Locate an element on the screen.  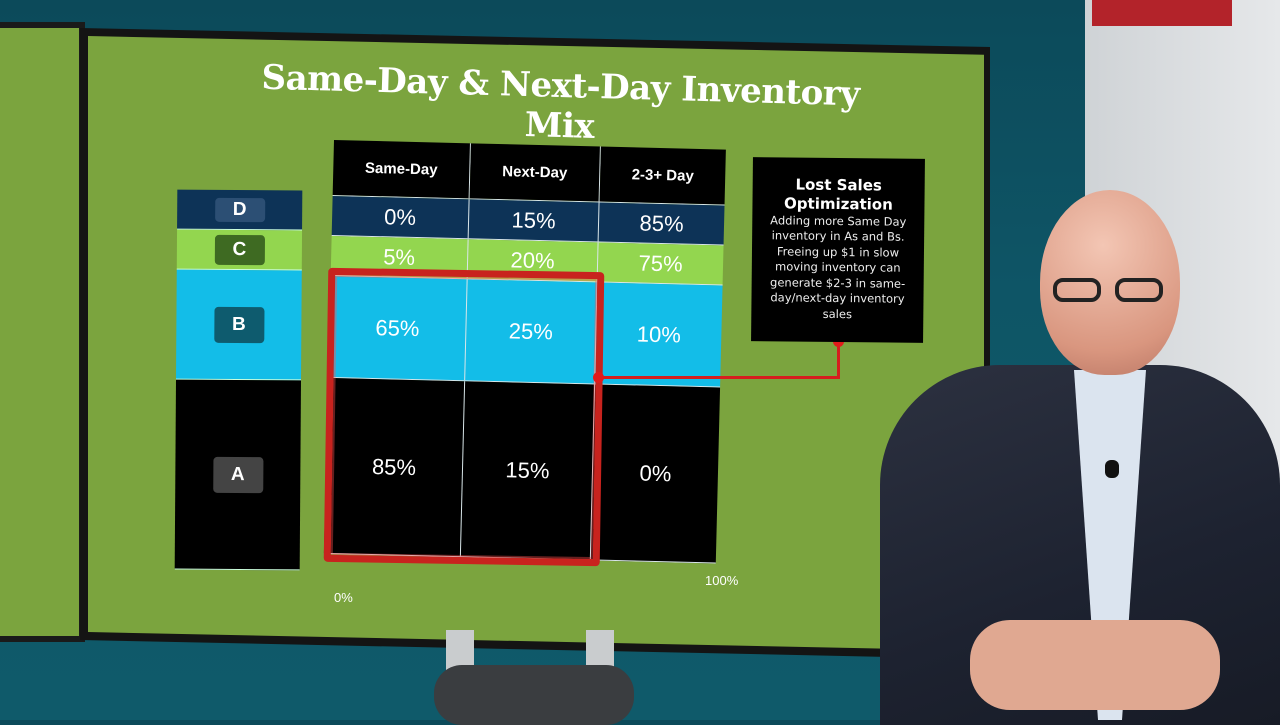
tier-row-d: D is located at coordinates (240, 210).